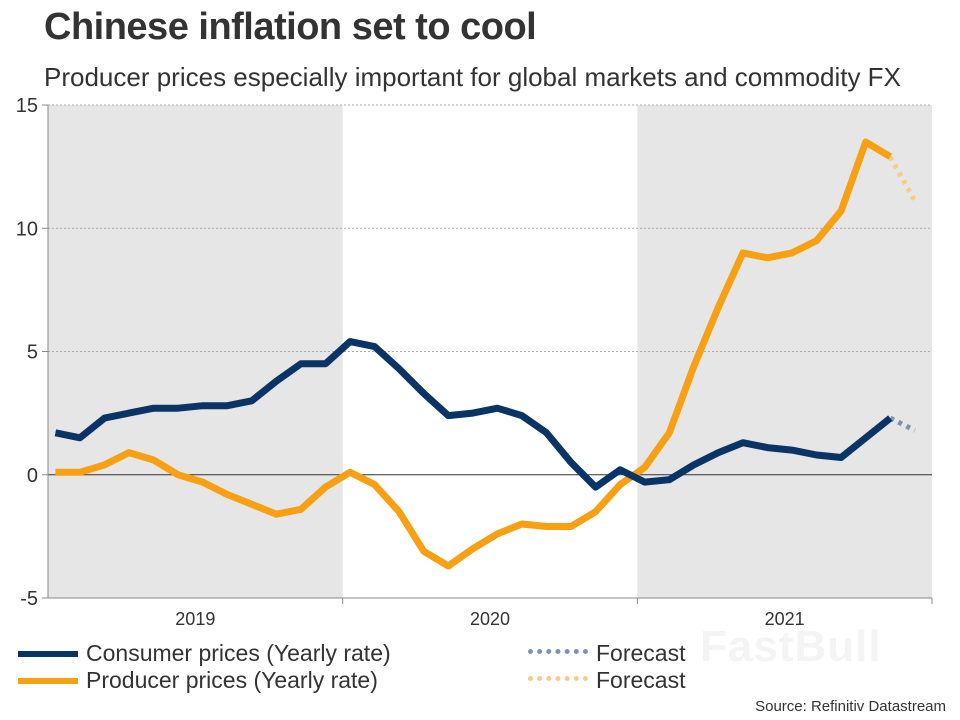  What do you see at coordinates (850, 706) in the screenshot?
I see `source-note: Source: Refinitiv Datastream` at bounding box center [850, 706].